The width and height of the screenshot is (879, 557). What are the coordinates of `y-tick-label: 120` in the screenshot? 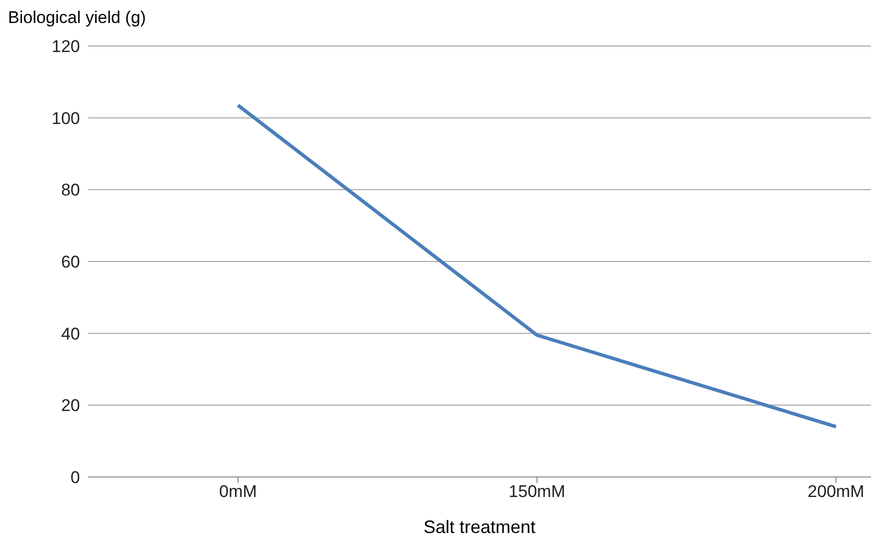 It's located at (66, 46).